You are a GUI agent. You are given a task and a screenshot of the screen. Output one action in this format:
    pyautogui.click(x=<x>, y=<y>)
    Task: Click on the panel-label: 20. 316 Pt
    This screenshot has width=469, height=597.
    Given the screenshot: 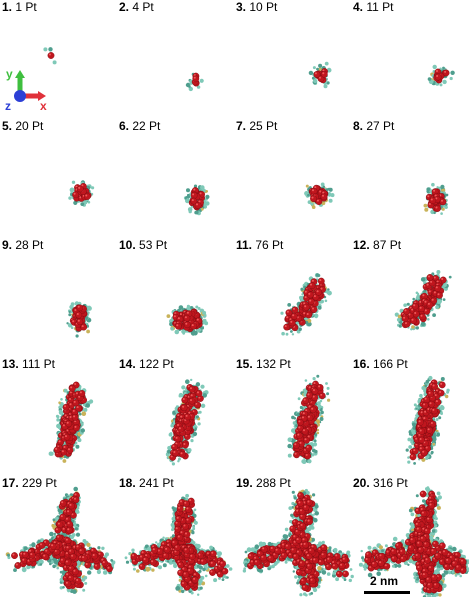 What is the action you would take?
    pyautogui.click(x=380, y=483)
    